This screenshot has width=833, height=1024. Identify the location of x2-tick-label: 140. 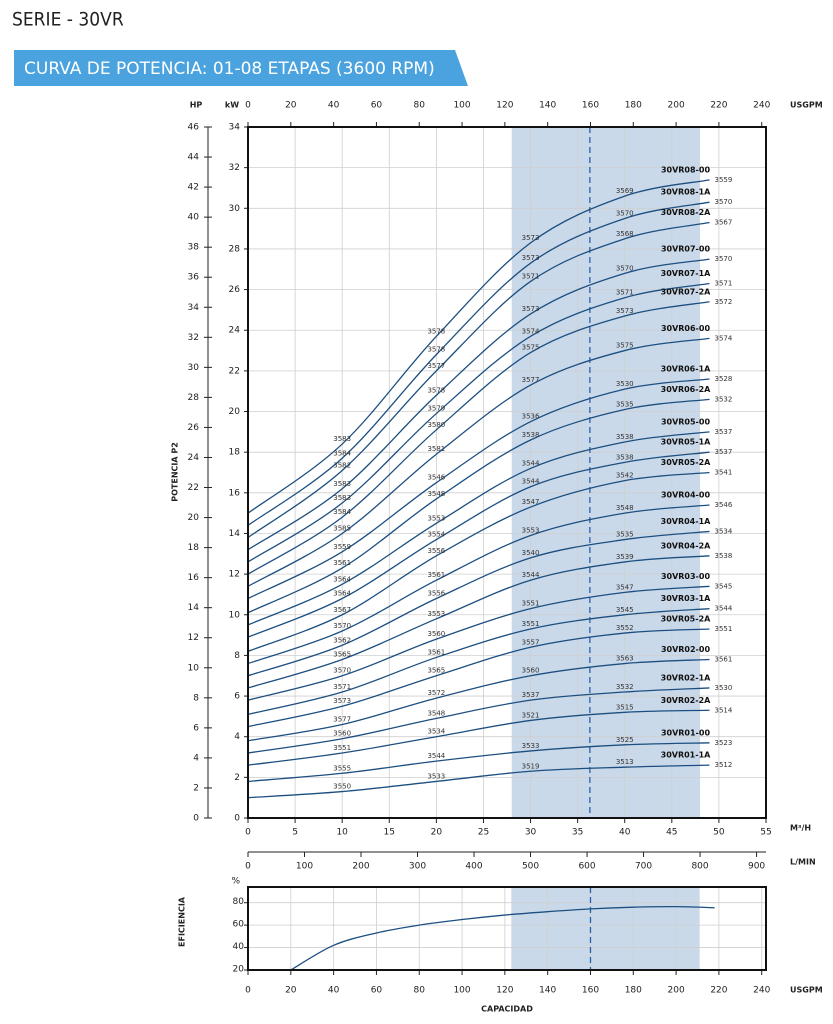
(547, 106).